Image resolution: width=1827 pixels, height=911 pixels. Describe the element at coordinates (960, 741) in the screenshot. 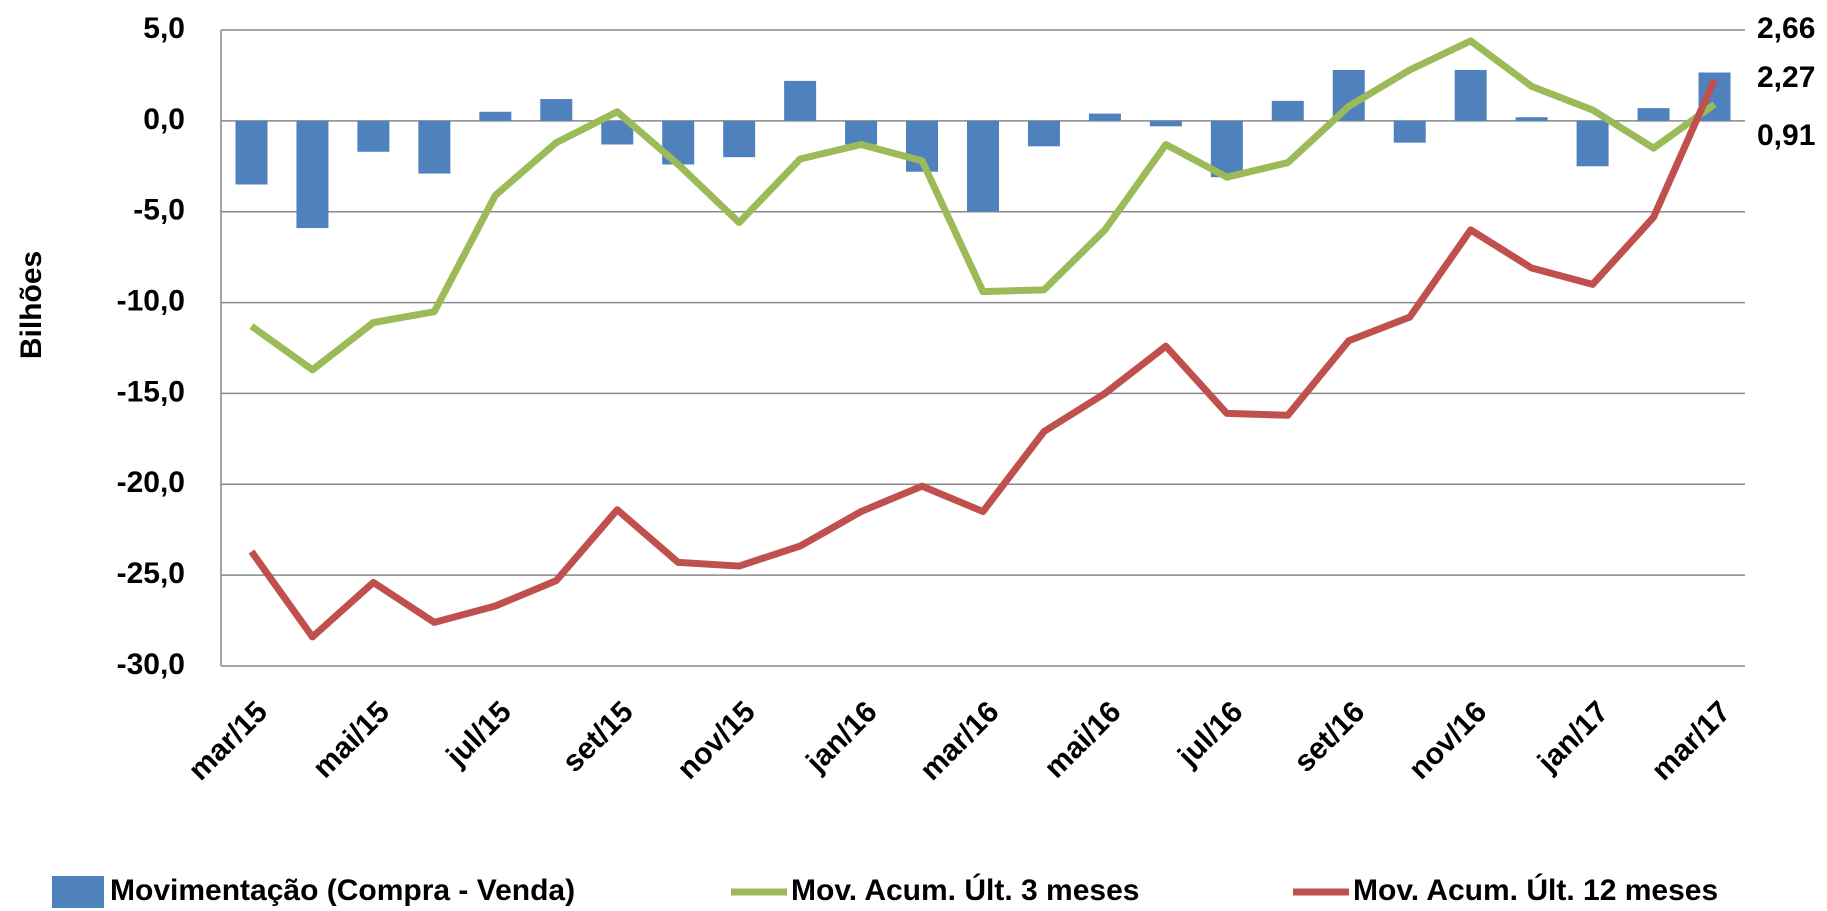

I see `x-tick-label: mar/16` at that location.